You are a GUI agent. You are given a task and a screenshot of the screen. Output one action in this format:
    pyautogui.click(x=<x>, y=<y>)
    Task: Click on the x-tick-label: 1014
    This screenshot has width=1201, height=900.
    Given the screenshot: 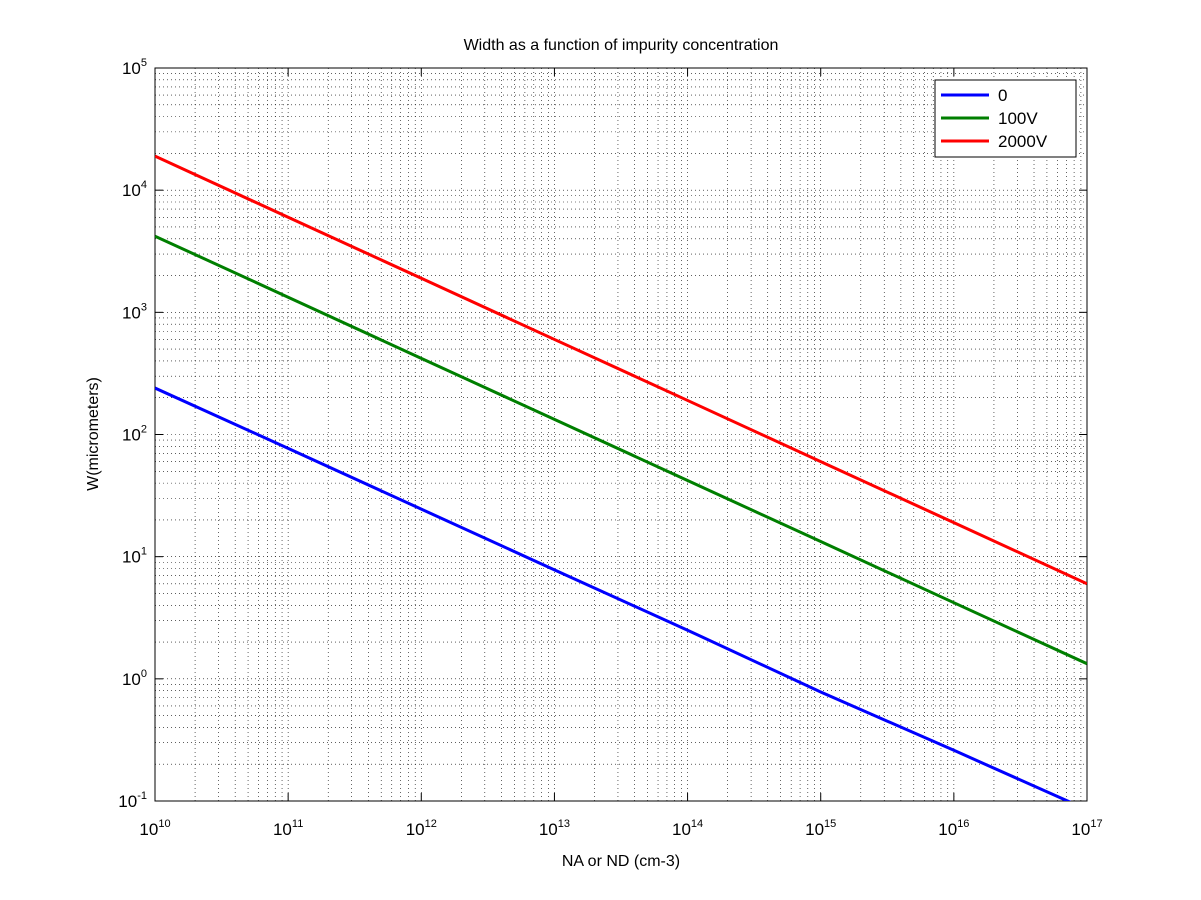 What is the action you would take?
    pyautogui.click(x=687, y=828)
    